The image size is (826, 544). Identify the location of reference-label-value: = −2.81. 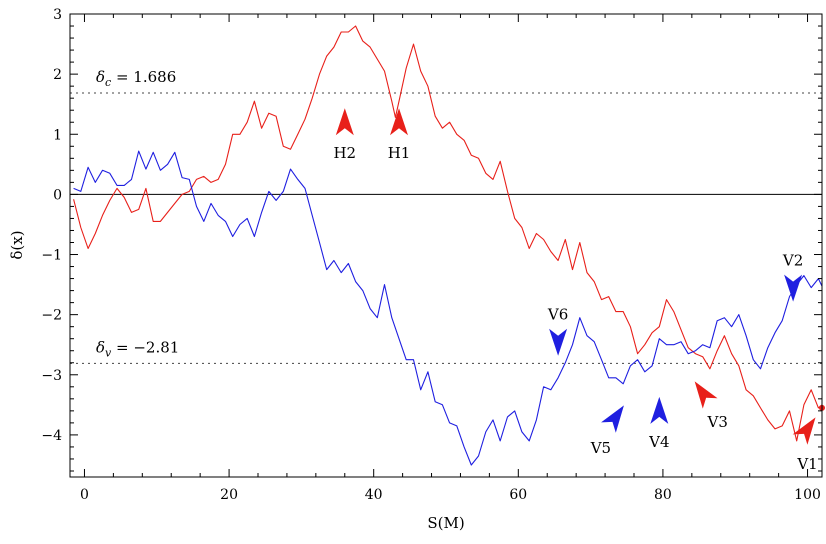
(145, 347).